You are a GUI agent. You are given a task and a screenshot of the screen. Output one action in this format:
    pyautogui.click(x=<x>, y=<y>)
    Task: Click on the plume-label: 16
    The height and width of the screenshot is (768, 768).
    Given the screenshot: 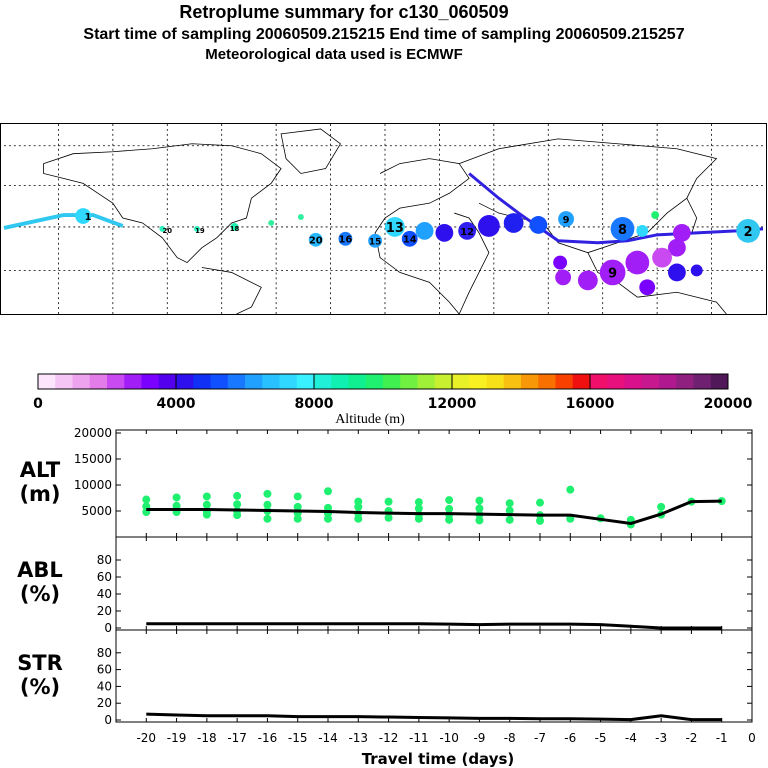 What is the action you would take?
    pyautogui.click(x=346, y=240)
    